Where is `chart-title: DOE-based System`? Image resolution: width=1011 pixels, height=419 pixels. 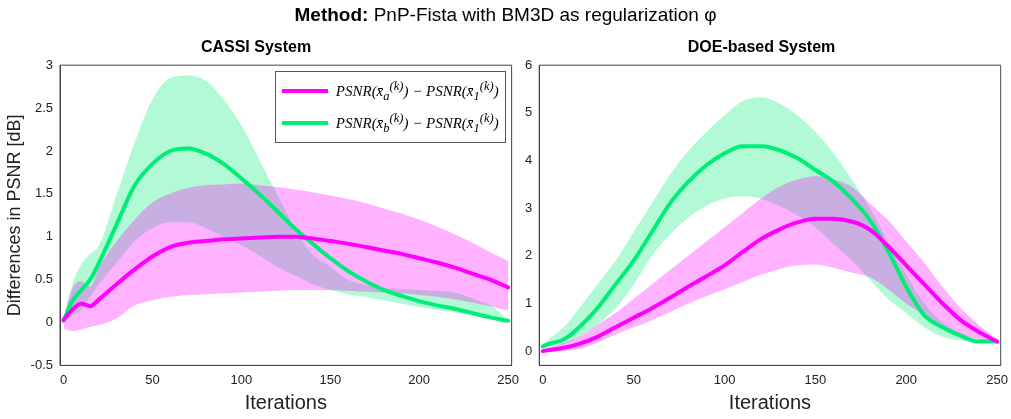 chart-title: DOE-based System is located at coordinates (761, 47).